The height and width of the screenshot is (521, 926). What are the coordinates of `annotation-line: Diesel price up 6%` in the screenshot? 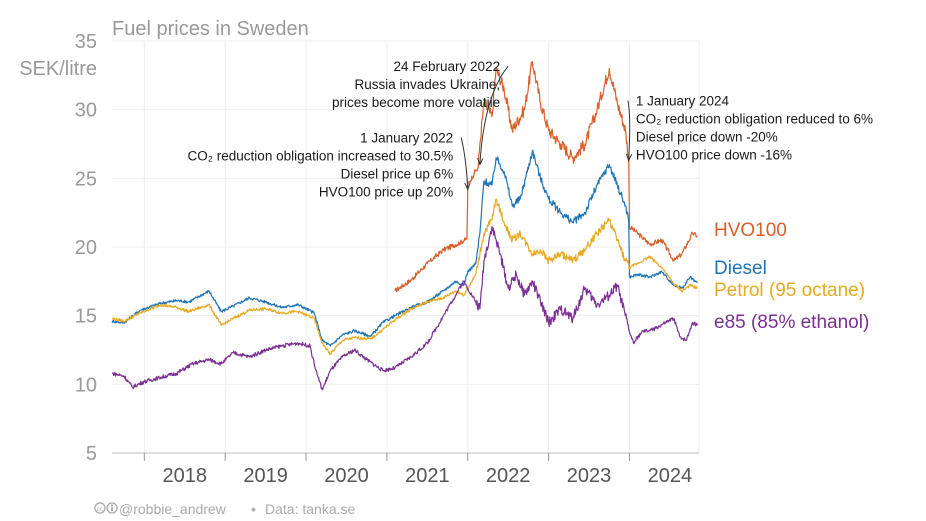 It's located at (397, 174).